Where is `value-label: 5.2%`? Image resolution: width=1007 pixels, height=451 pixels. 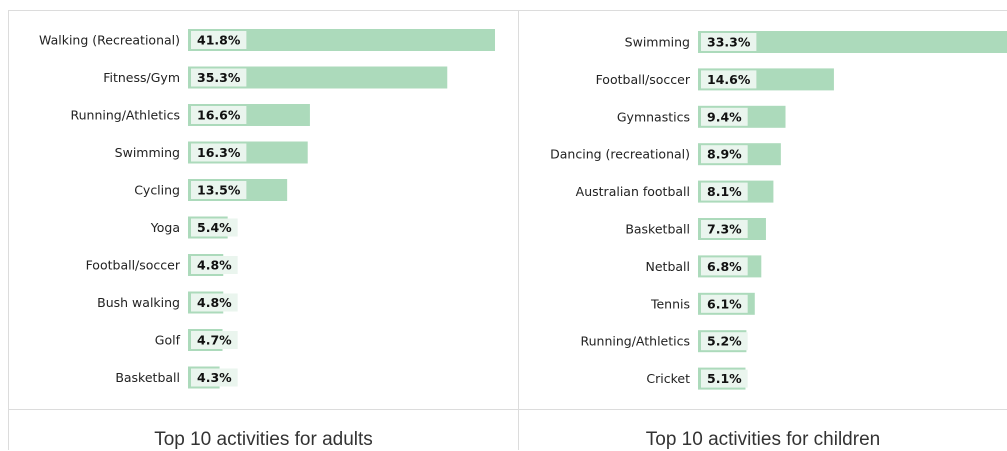 value-label: 5.2% is located at coordinates (724, 341).